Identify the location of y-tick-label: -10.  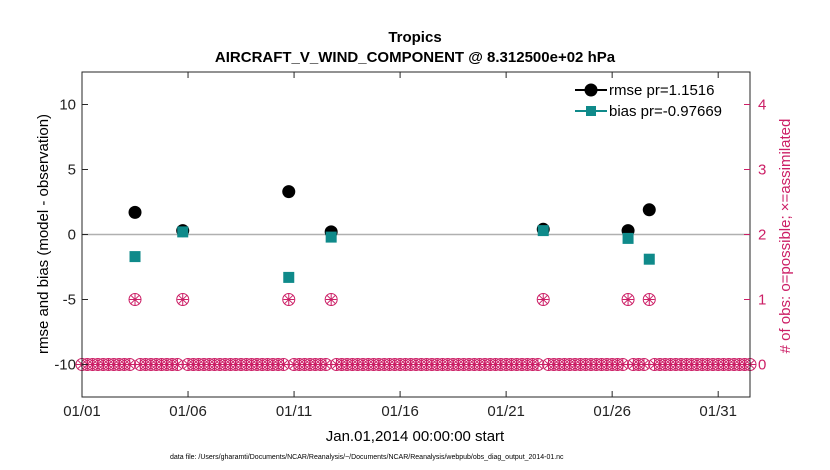
(65, 365).